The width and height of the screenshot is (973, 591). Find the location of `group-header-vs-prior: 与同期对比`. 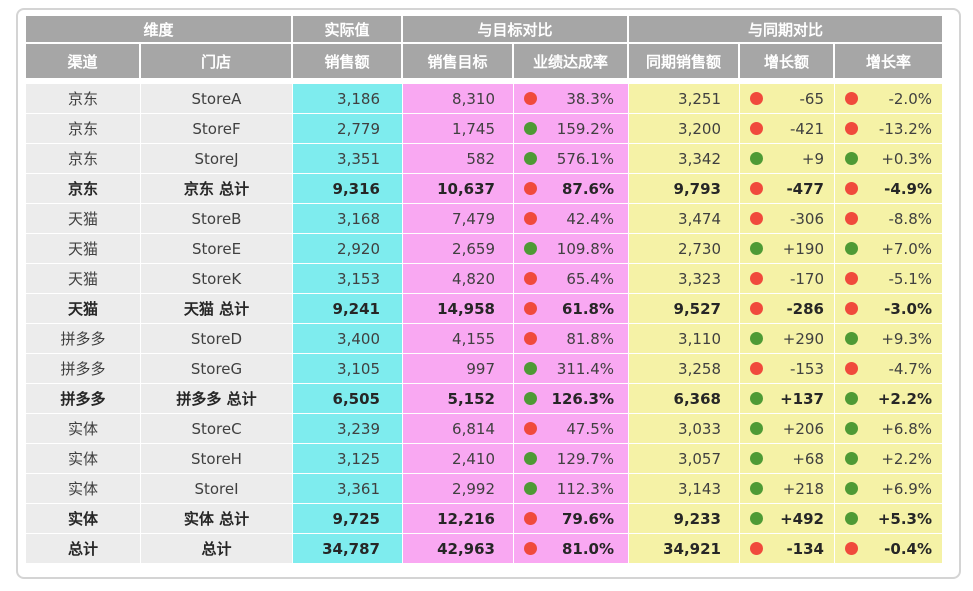

group-header-vs-prior: 与同期对比 is located at coordinates (785, 30).